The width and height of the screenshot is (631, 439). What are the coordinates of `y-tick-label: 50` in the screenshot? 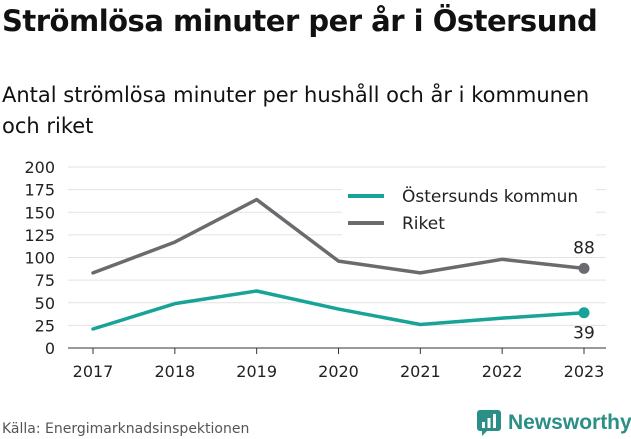 It's located at (45, 303).